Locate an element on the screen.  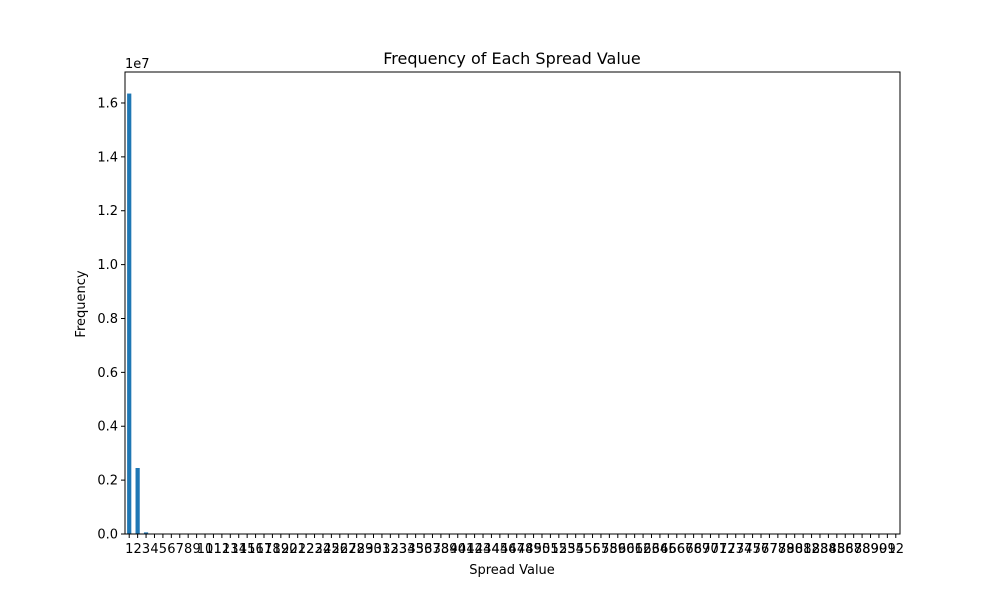
x-tick-label: 5 is located at coordinates (163, 549).